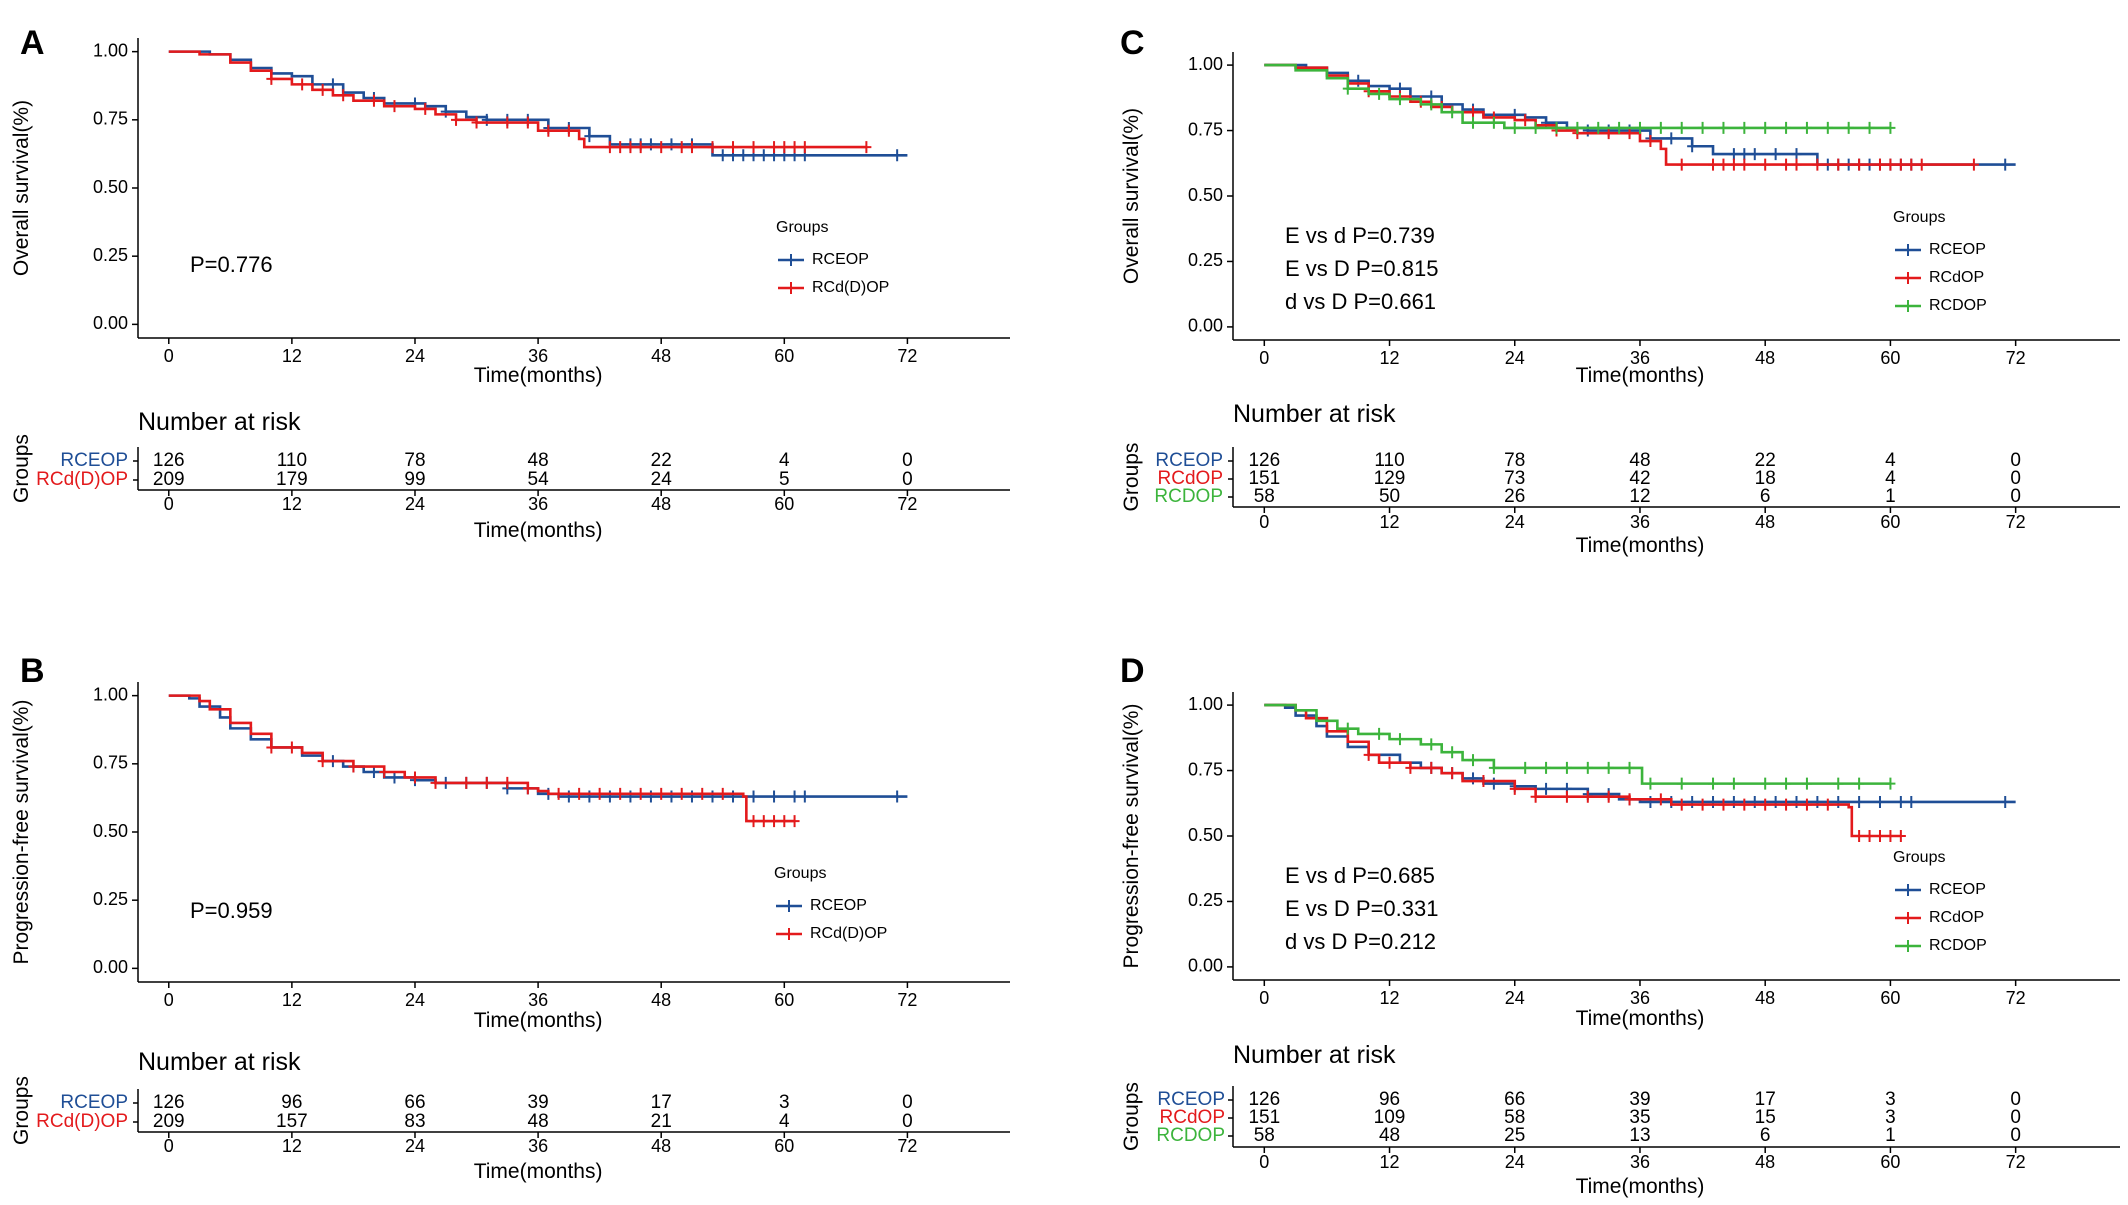 This screenshot has height=1205, width=2128. I want to click on panel-letter: B, so click(32, 671).